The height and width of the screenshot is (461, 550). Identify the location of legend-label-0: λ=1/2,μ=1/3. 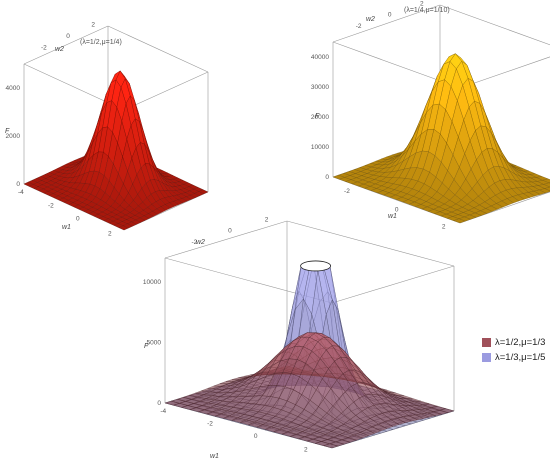
(520, 342).